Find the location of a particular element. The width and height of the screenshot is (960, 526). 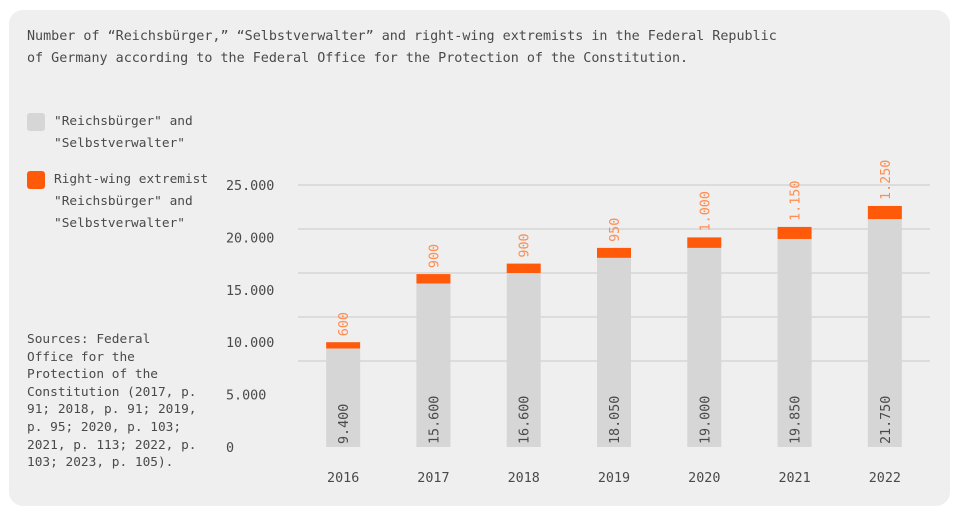

data-label-top: 1.250 is located at coordinates (886, 180).